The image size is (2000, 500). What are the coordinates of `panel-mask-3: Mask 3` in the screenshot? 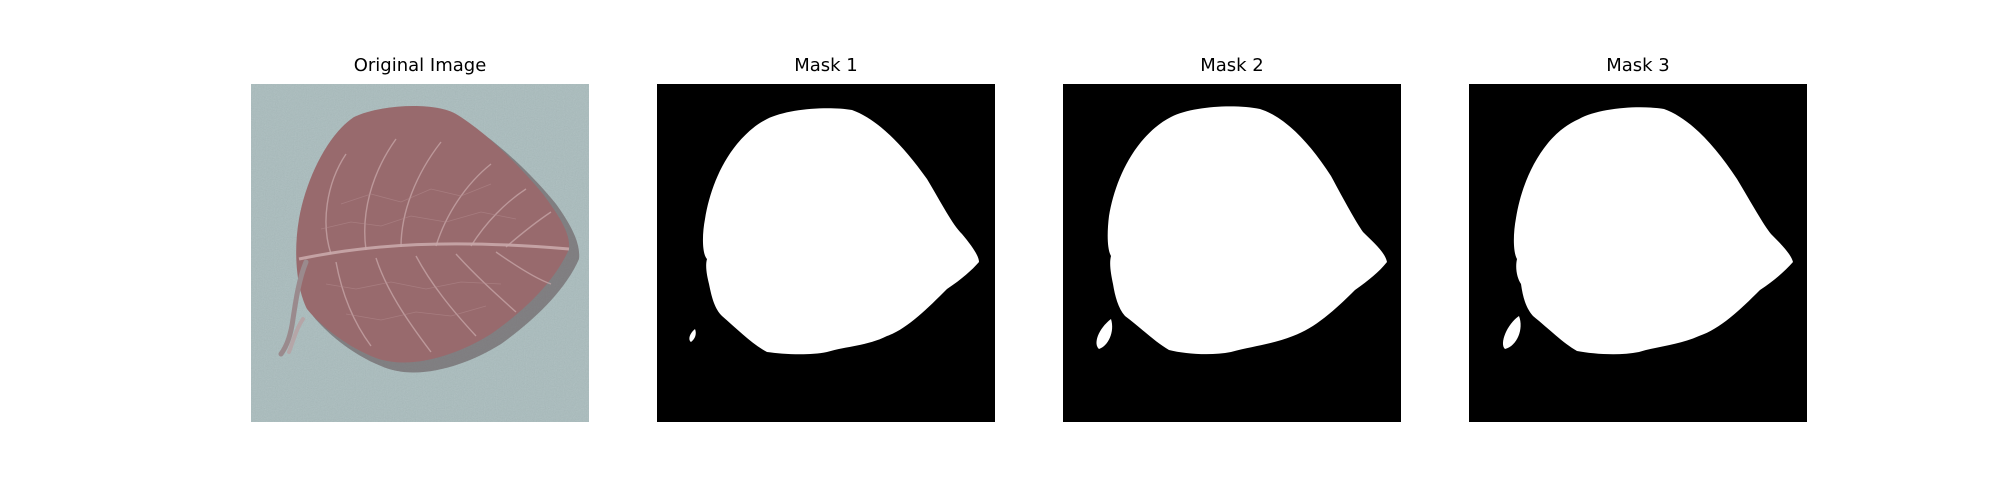 It's located at (1638, 240).